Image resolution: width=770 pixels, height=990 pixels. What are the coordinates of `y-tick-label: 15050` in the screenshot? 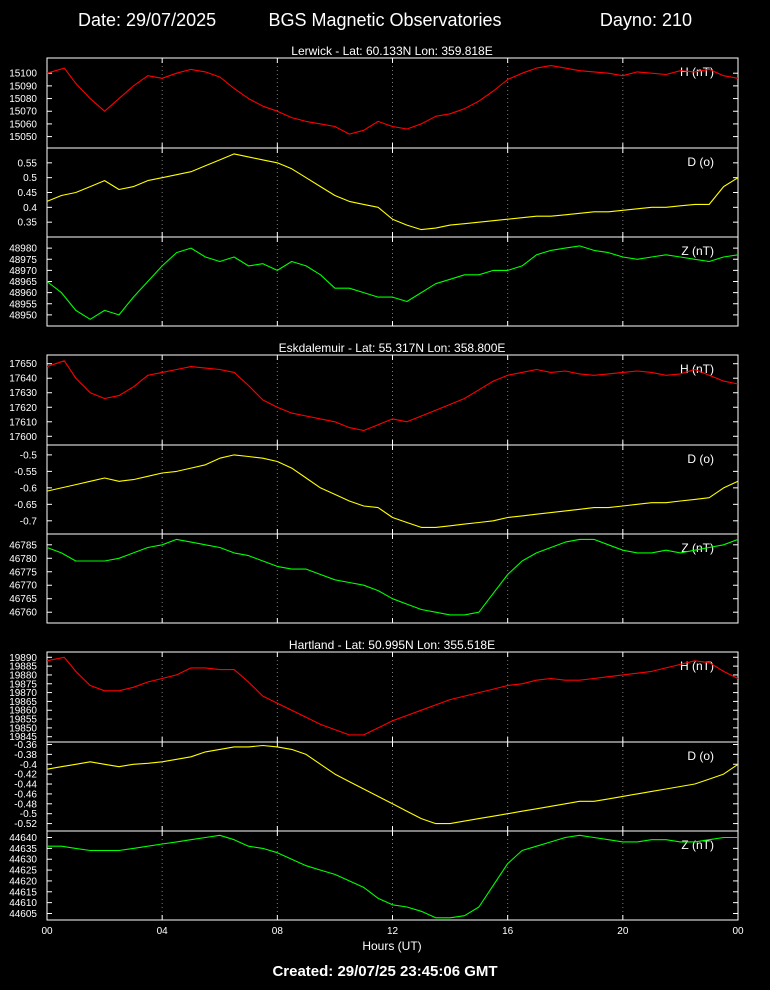 It's located at (23, 137).